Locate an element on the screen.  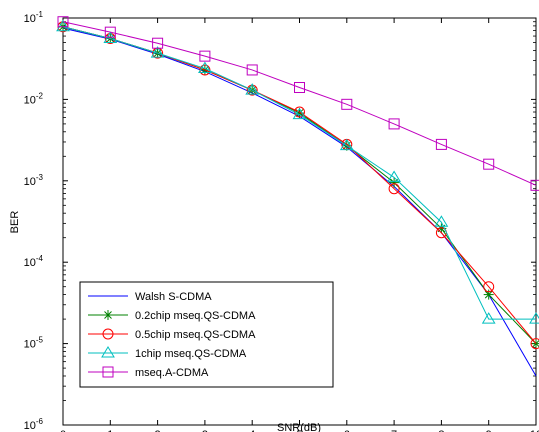
x-tick-label: 2 is located at coordinates (158, 430).